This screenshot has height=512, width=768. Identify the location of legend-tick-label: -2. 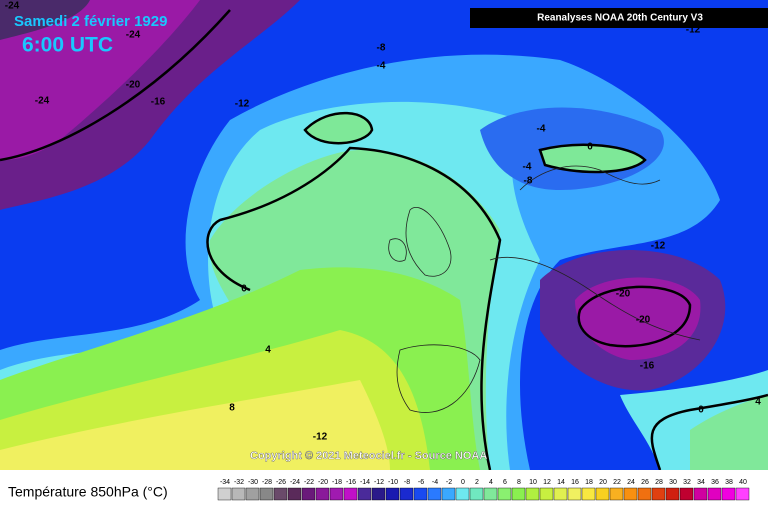
(449, 482).